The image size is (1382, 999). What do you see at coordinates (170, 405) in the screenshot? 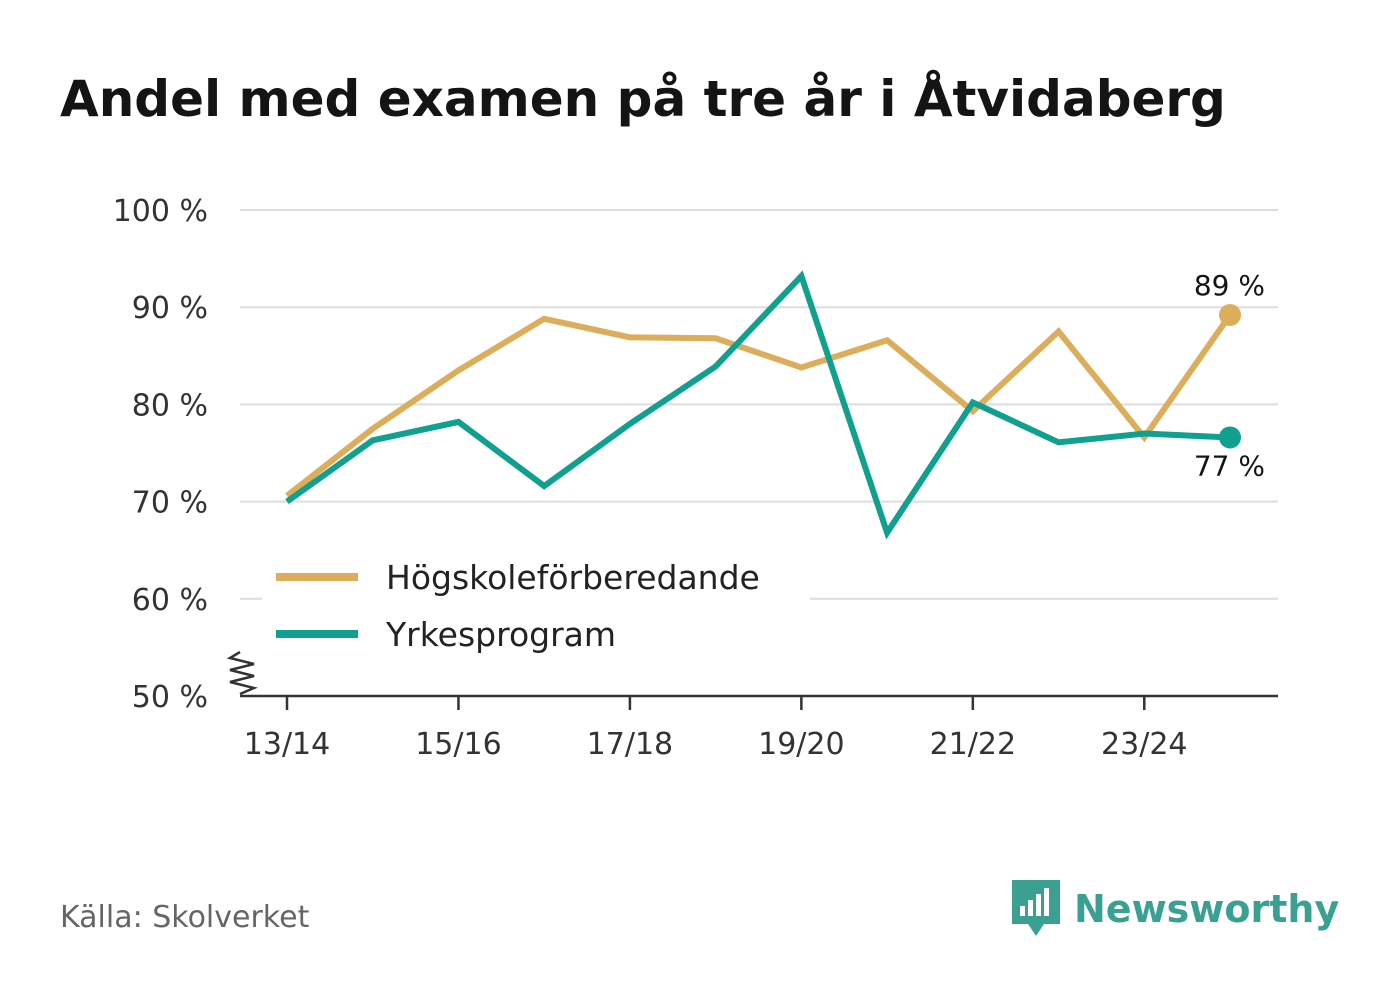
I see `y-tick-label: 80 %` at bounding box center [170, 405].